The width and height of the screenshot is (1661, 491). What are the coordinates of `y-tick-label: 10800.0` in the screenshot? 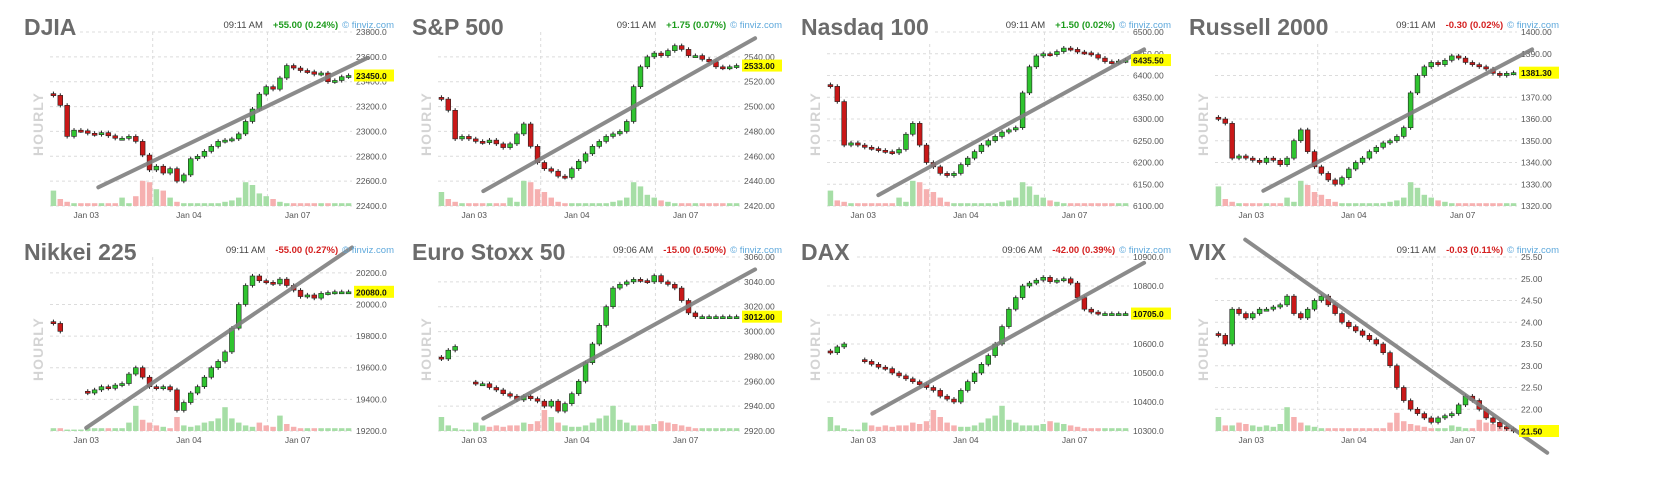 It's located at (1148, 286).